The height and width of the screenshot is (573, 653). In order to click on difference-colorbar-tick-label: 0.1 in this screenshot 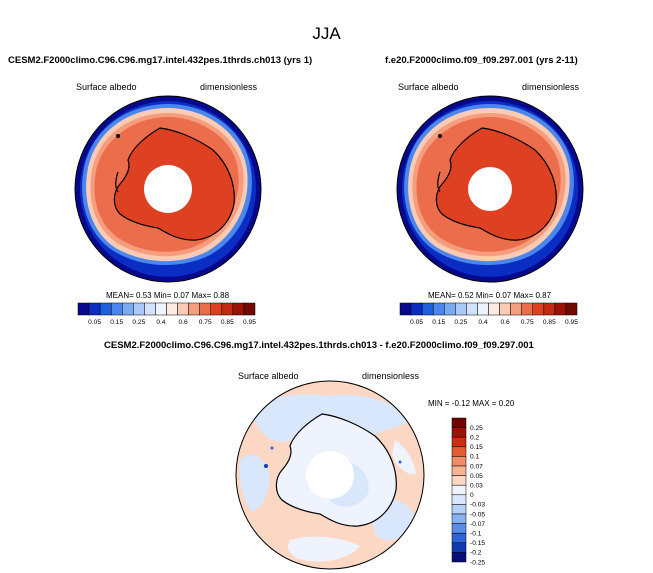, I will do `click(474, 457)`.